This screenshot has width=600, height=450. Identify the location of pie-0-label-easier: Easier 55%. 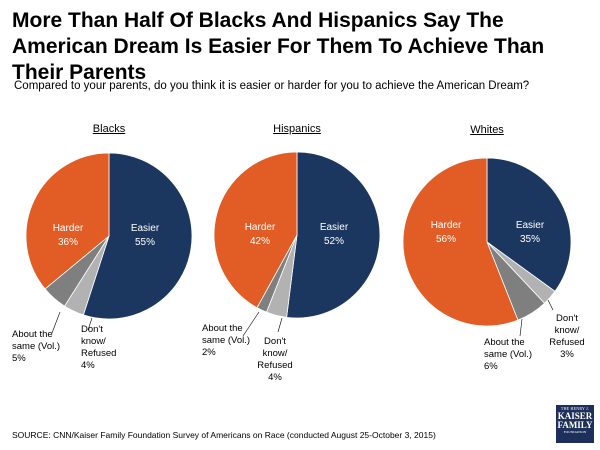
(145, 235).